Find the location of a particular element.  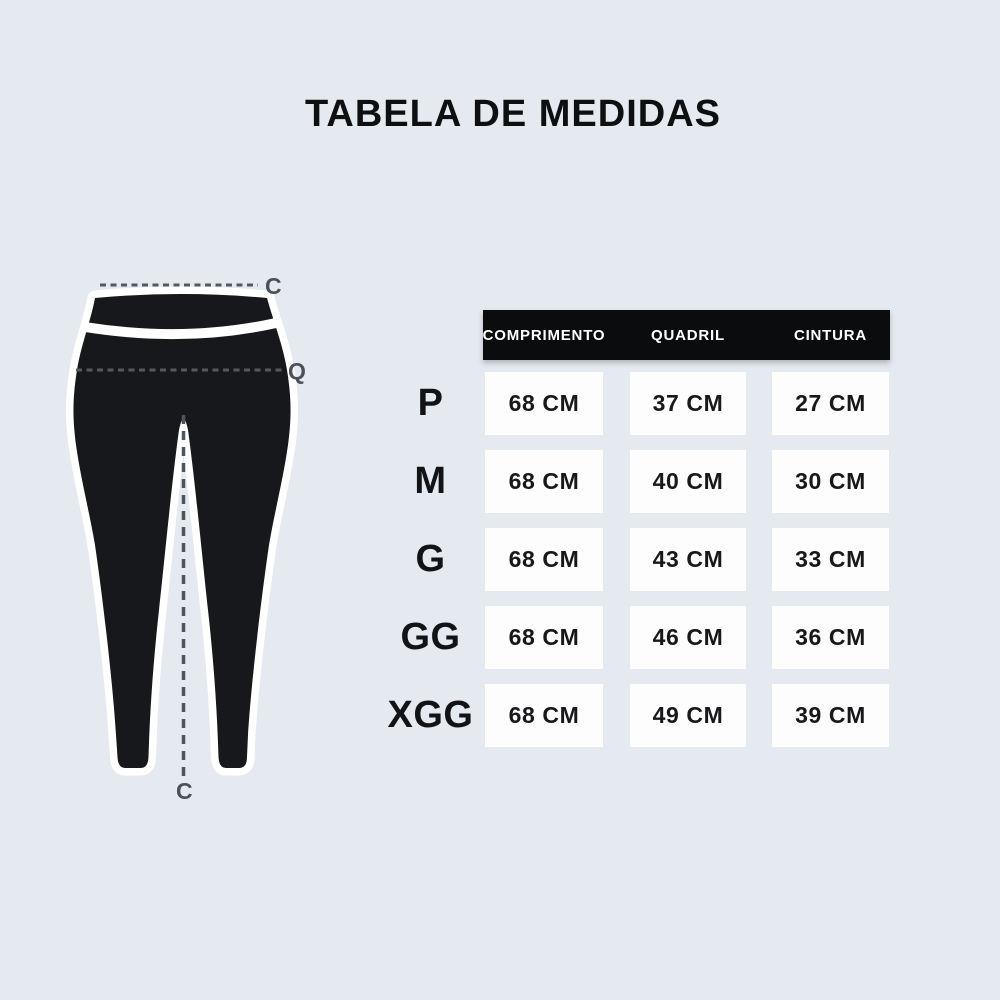

table-row: M 68 CM 40 CM 30 CM is located at coordinates (500, 481).